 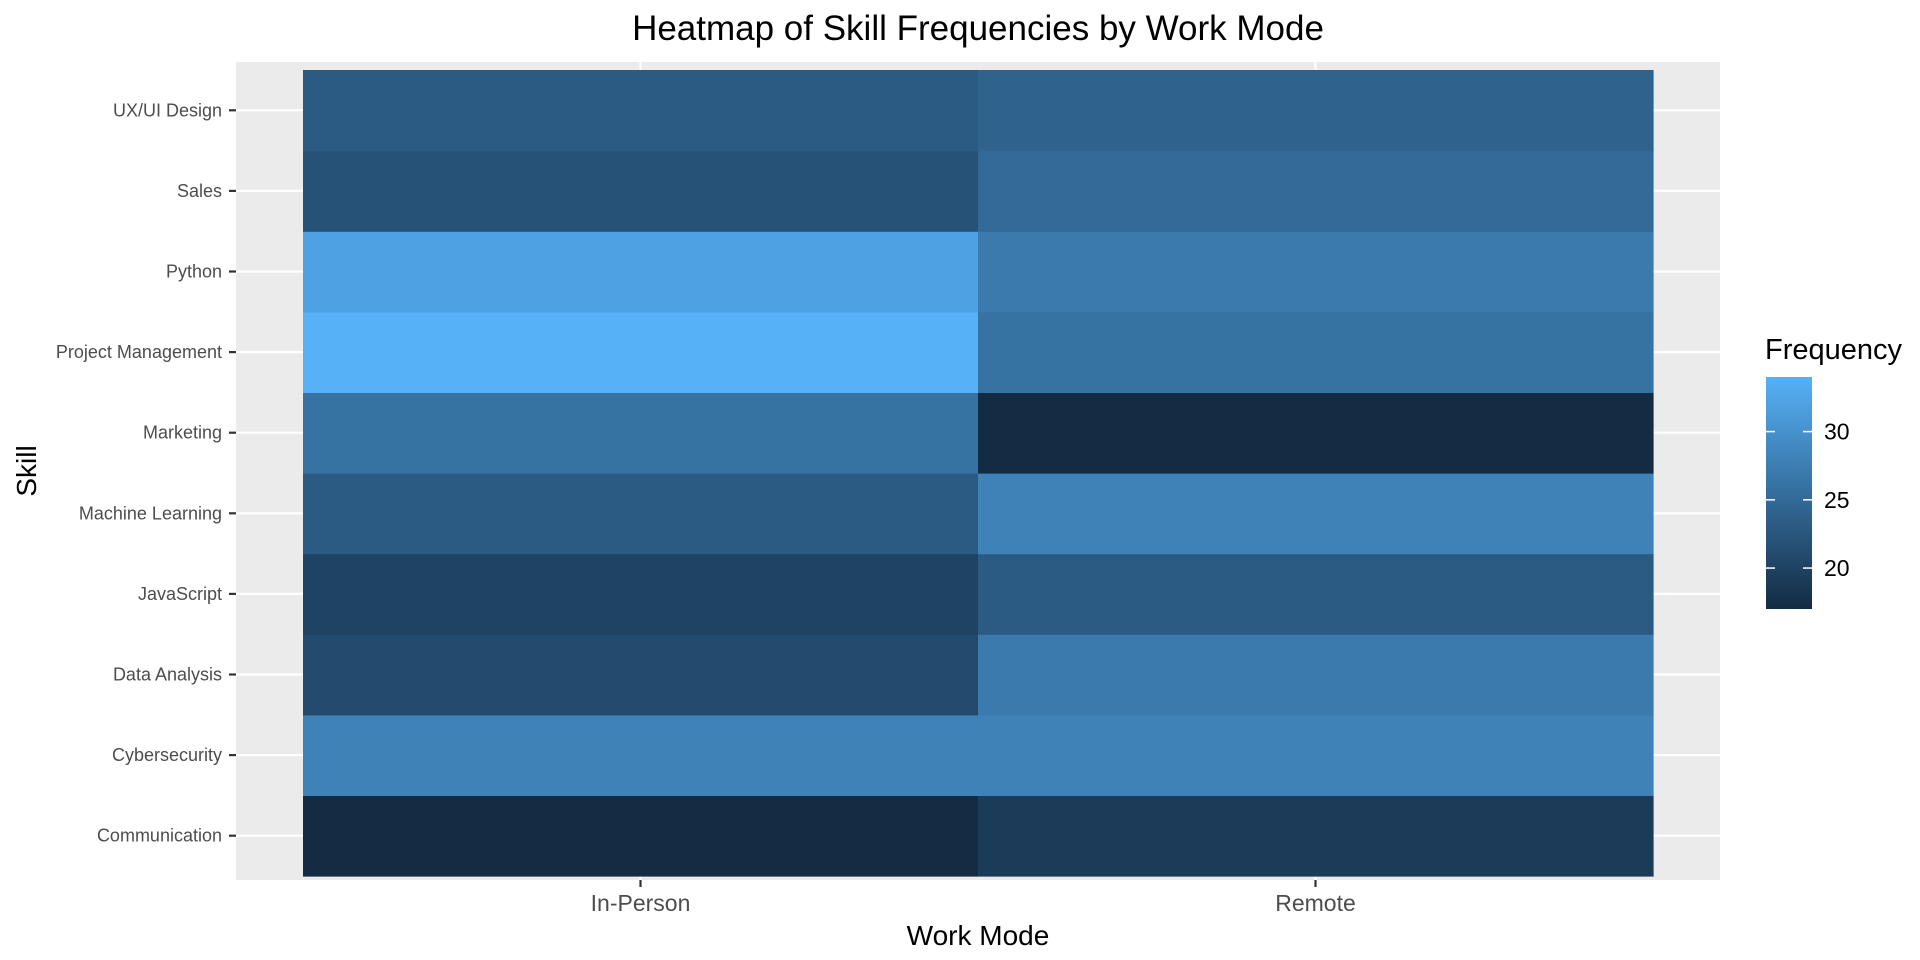 I want to click on x-tick-label-remote: Remote, so click(x=1315, y=903).